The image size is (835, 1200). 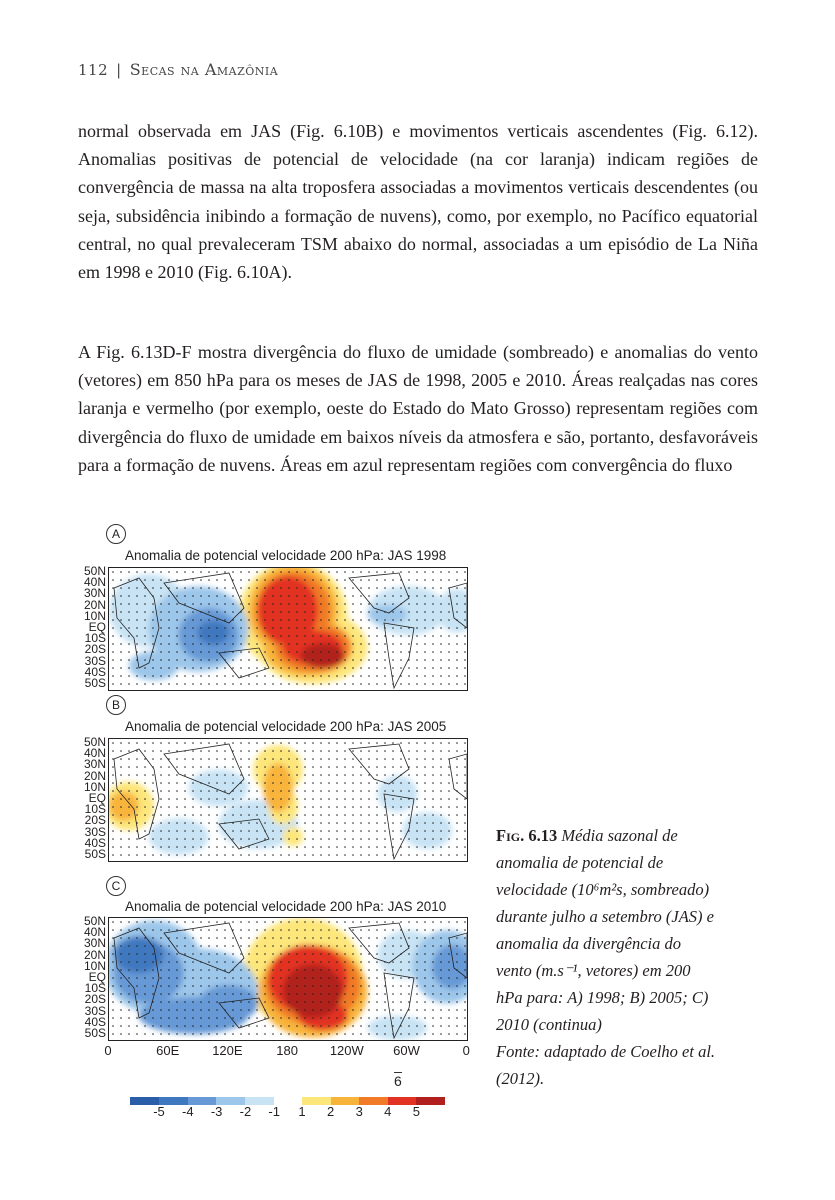 I want to click on panel-letter: A, so click(x=116, y=534).